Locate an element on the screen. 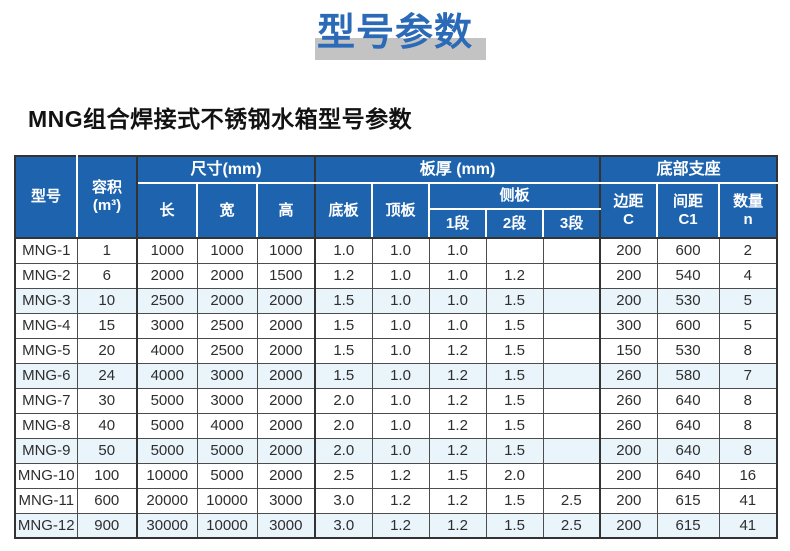  page-title-wrap: 型号参数 is located at coordinates (400, 36).